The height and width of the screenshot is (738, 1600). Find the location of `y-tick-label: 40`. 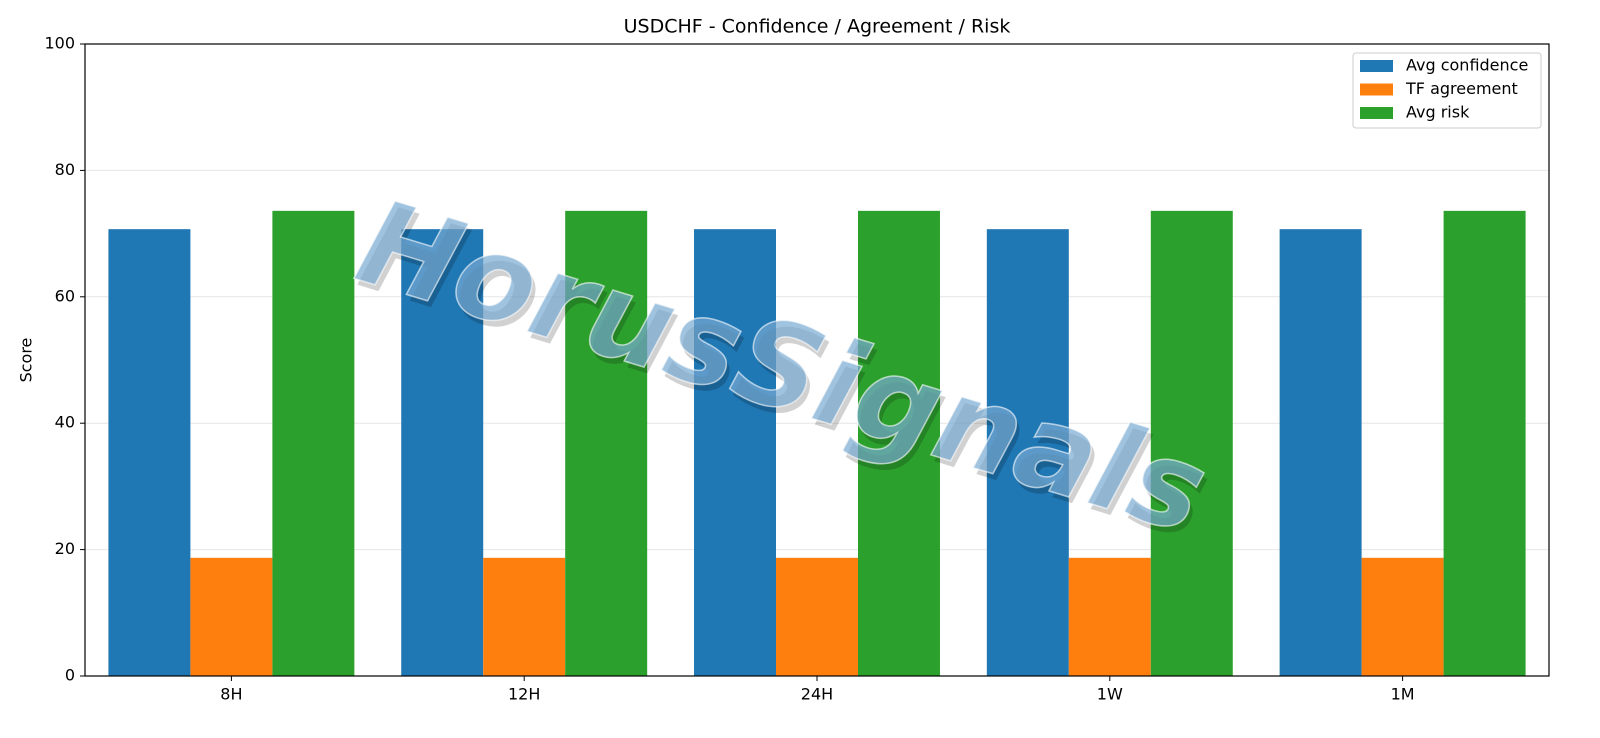

y-tick-label: 40 is located at coordinates (65, 422).